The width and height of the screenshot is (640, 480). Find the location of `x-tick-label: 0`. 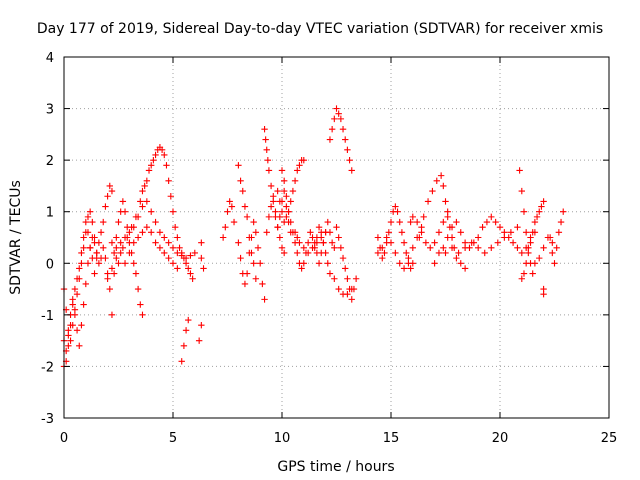

x-tick-label: 0 is located at coordinates (64, 438).